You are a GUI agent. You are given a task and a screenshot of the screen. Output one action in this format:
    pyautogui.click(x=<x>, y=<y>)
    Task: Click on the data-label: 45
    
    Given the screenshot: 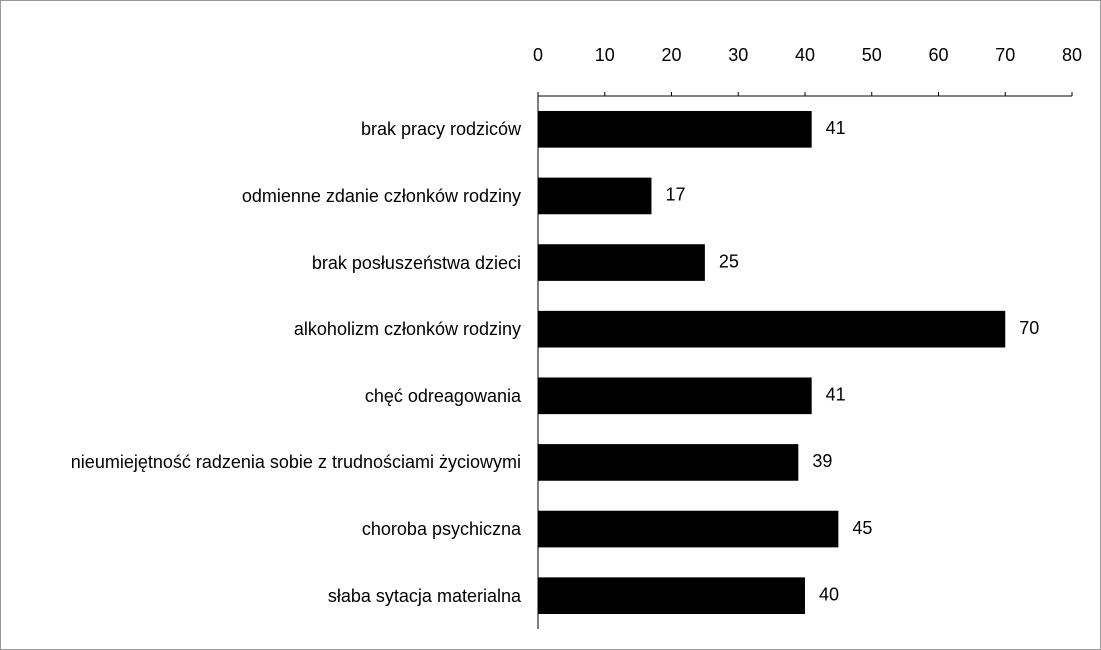 What is the action you would take?
    pyautogui.click(x=862, y=528)
    